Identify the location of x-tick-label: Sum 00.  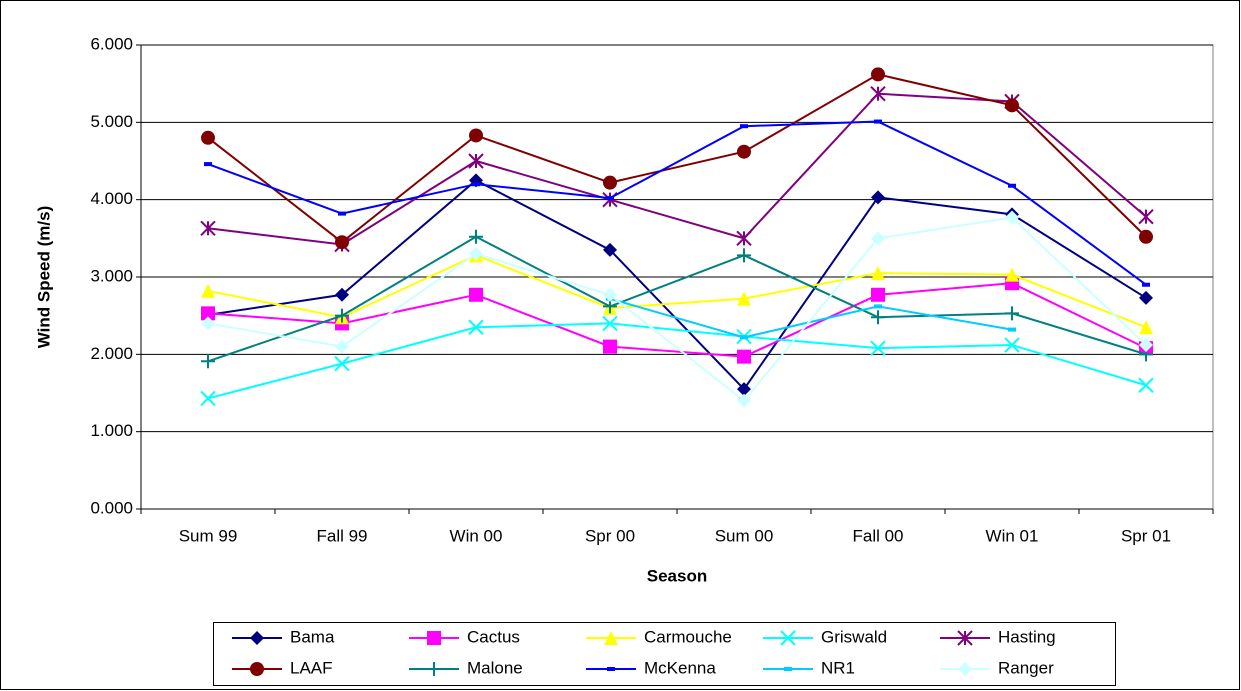
(744, 535).